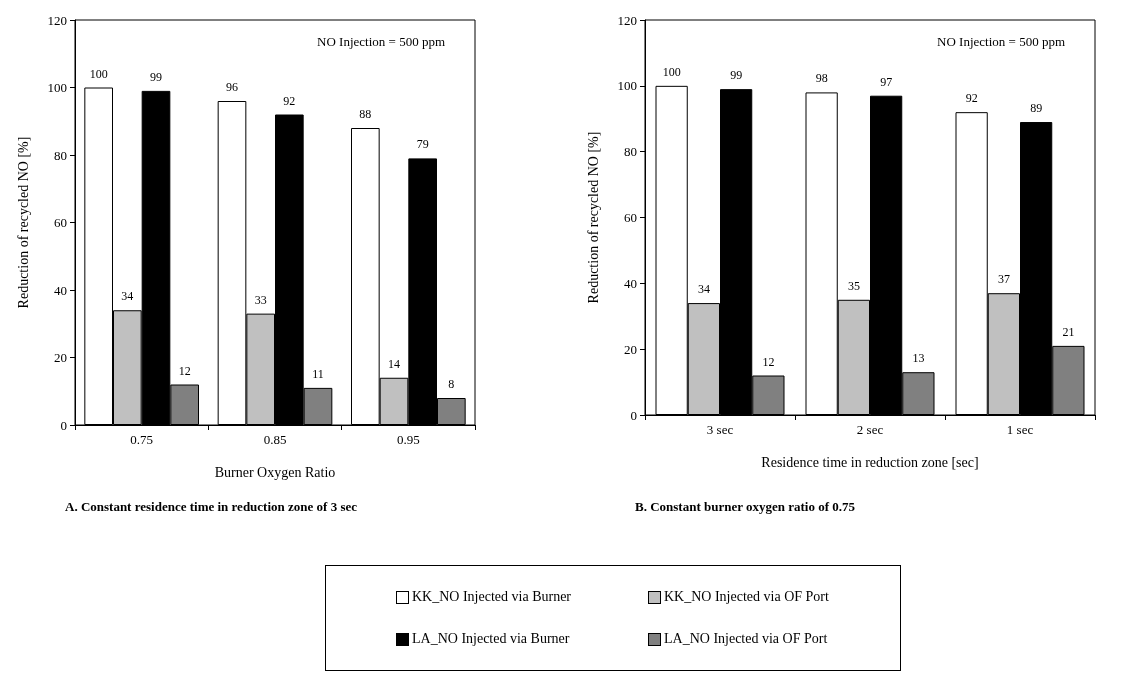 The image size is (1147, 679). I want to click on data-label: 96, so click(232, 87).